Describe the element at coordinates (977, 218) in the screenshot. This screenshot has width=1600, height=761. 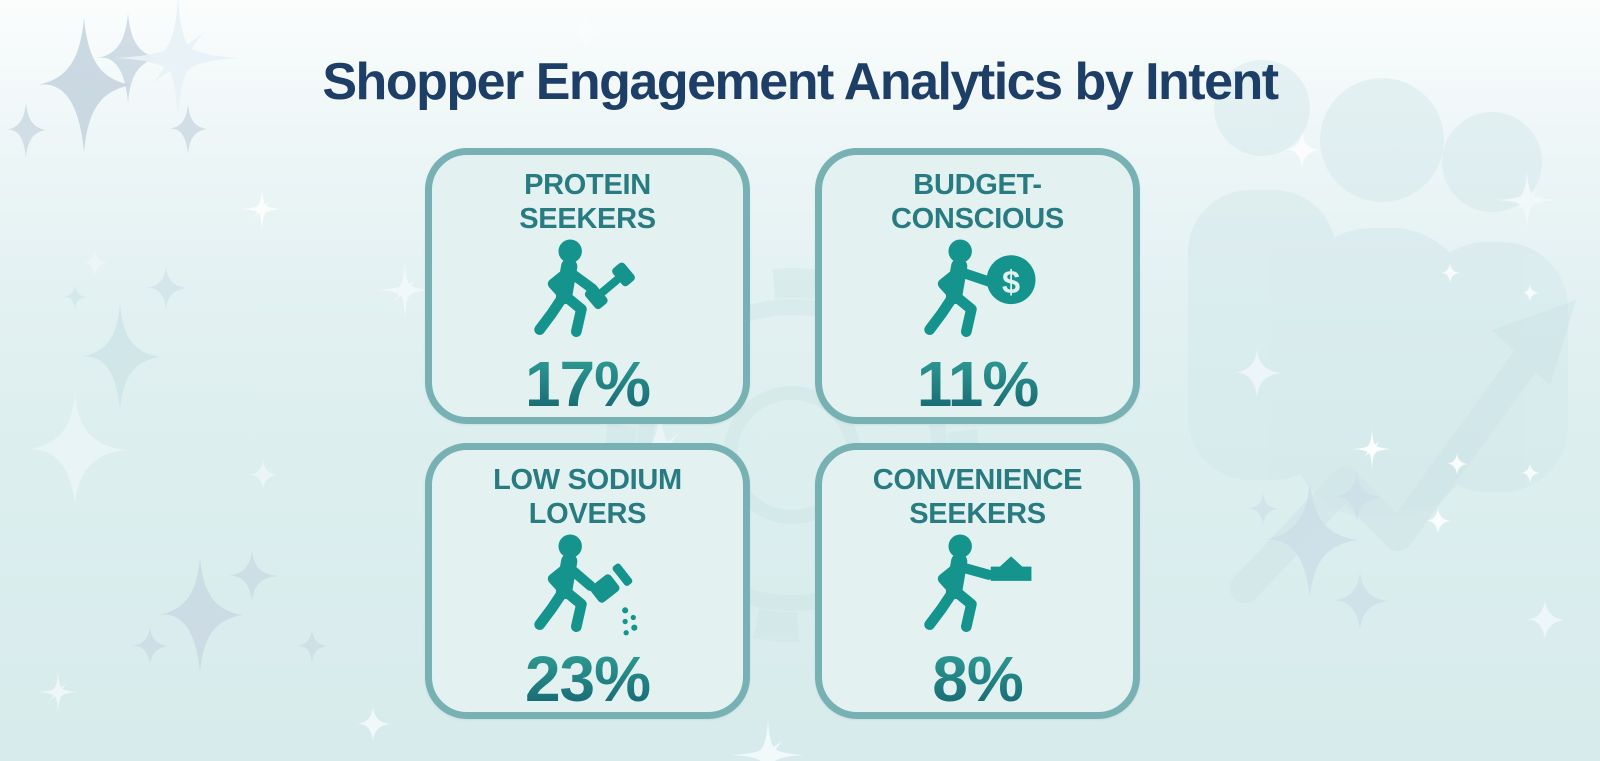
I see `card-title-line: CONSCIOUS` at that location.